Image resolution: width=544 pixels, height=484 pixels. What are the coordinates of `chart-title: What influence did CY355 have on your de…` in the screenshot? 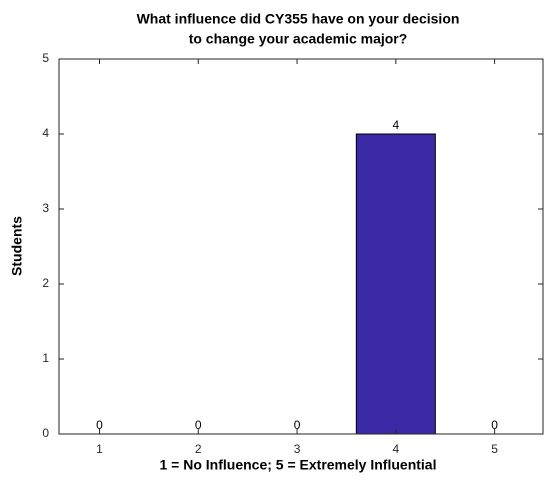 It's located at (298, 19).